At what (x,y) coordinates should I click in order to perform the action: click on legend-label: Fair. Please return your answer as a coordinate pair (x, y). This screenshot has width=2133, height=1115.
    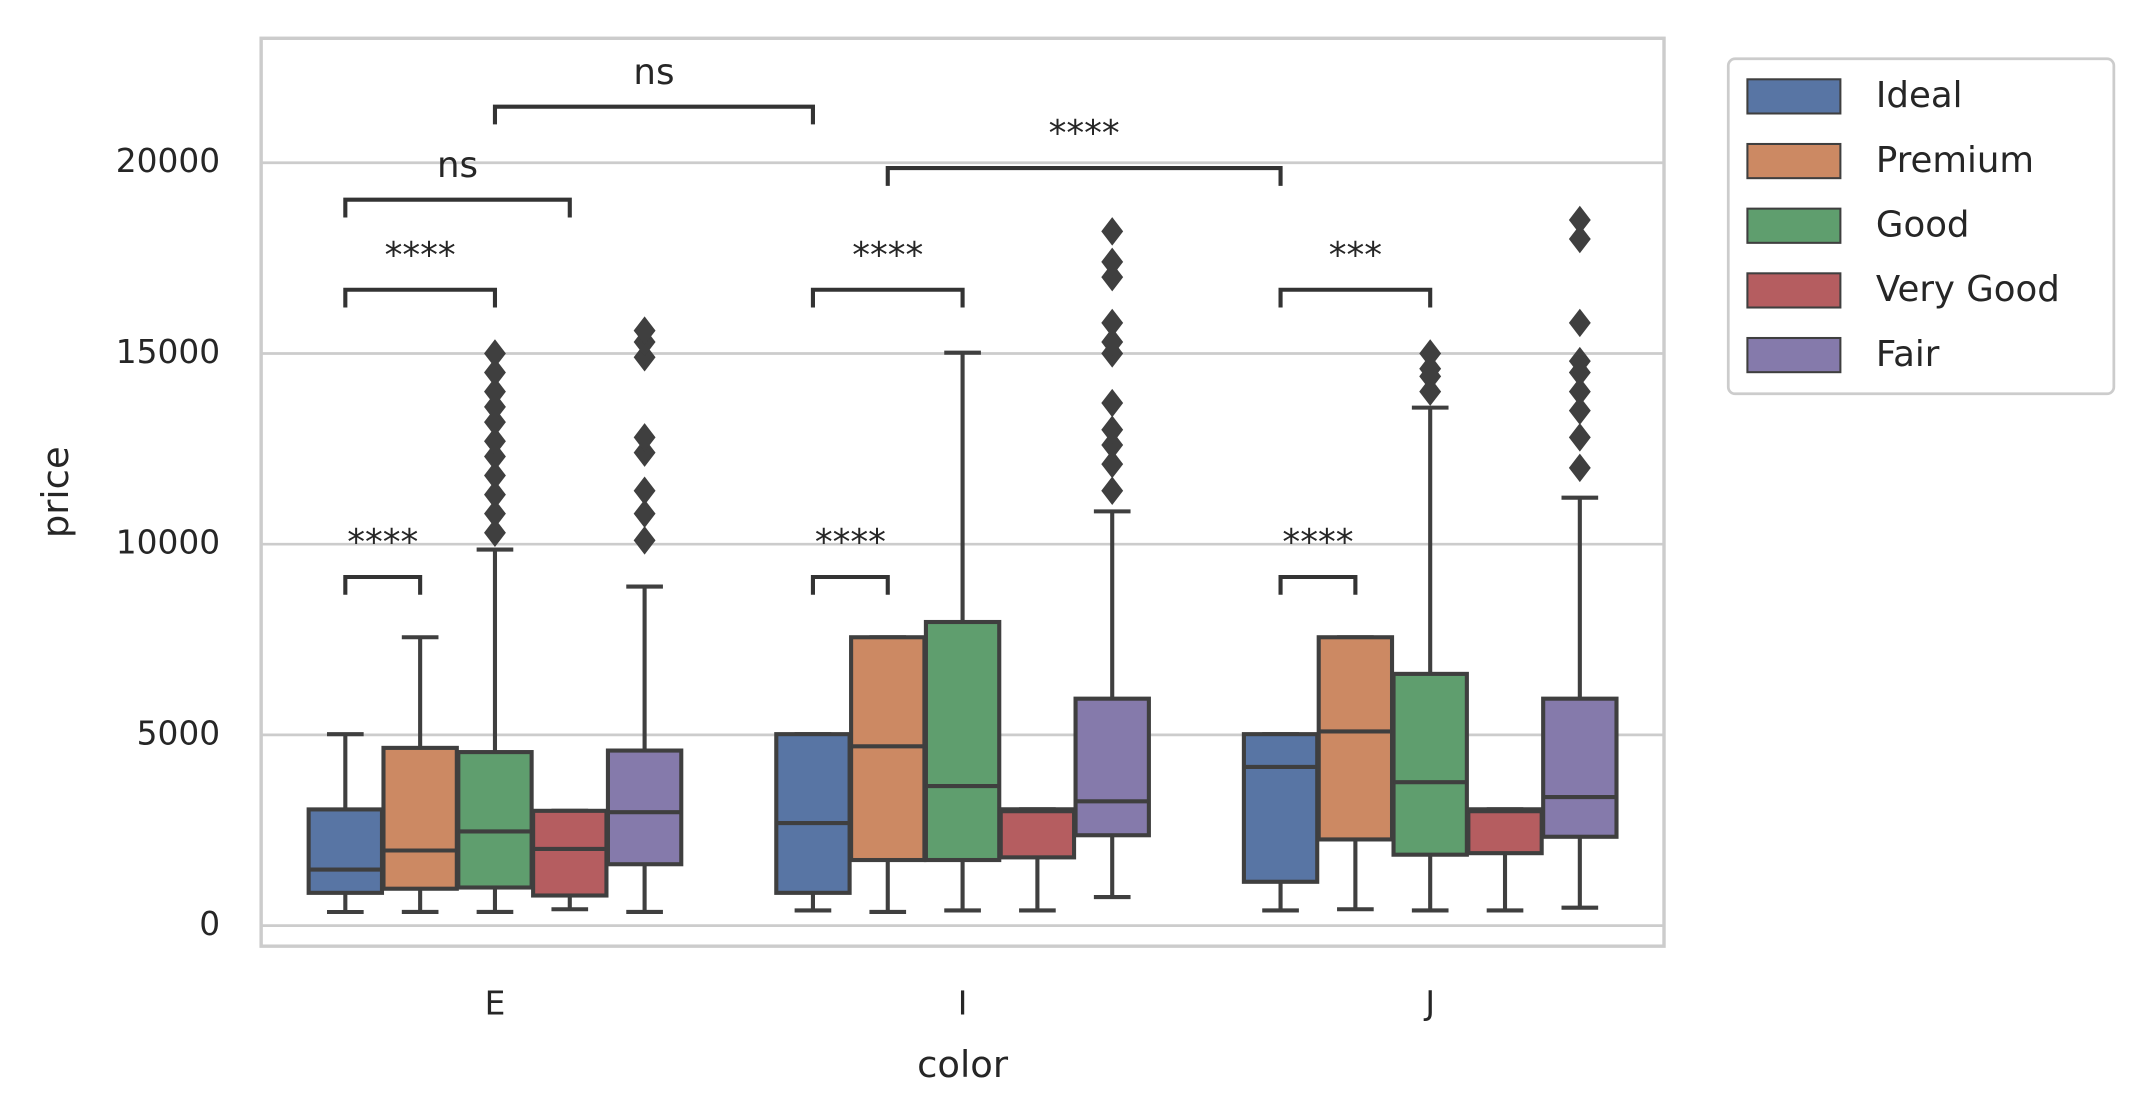
    Looking at the image, I should click on (1908, 354).